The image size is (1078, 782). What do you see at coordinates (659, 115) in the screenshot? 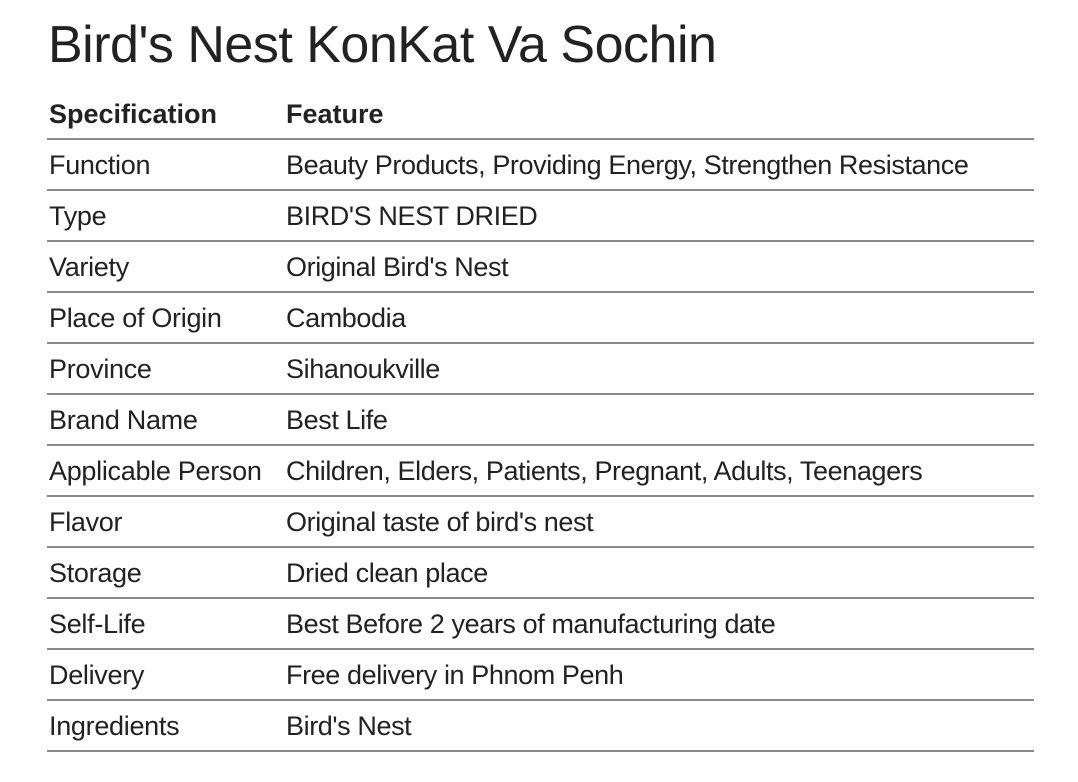
I see `column-header-feature: Feature` at bounding box center [659, 115].